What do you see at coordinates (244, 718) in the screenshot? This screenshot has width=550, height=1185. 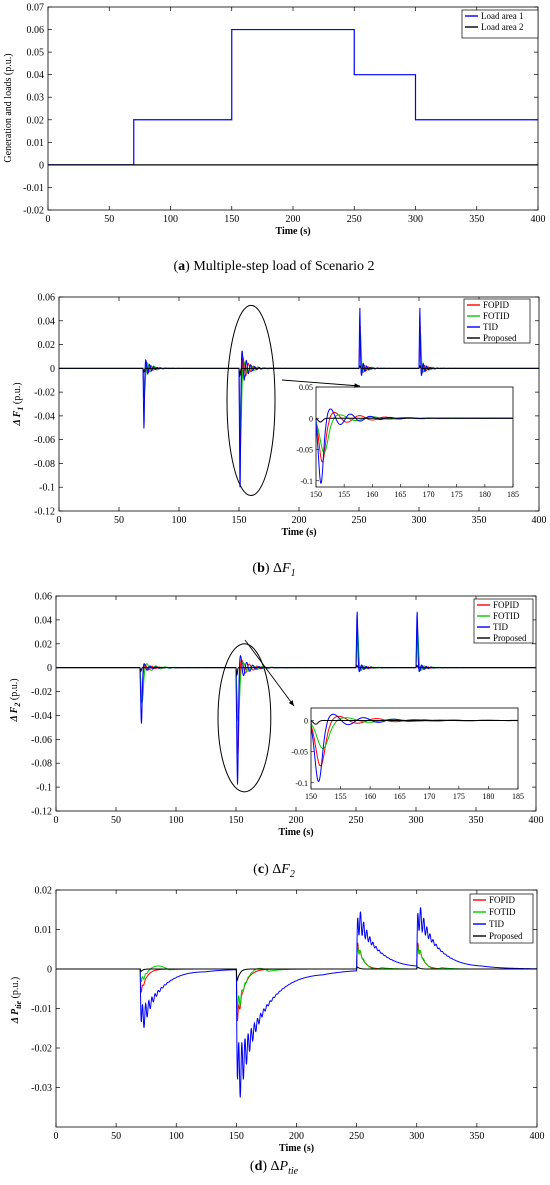 I see `panel-c-highlight-ellipse` at bounding box center [244, 718].